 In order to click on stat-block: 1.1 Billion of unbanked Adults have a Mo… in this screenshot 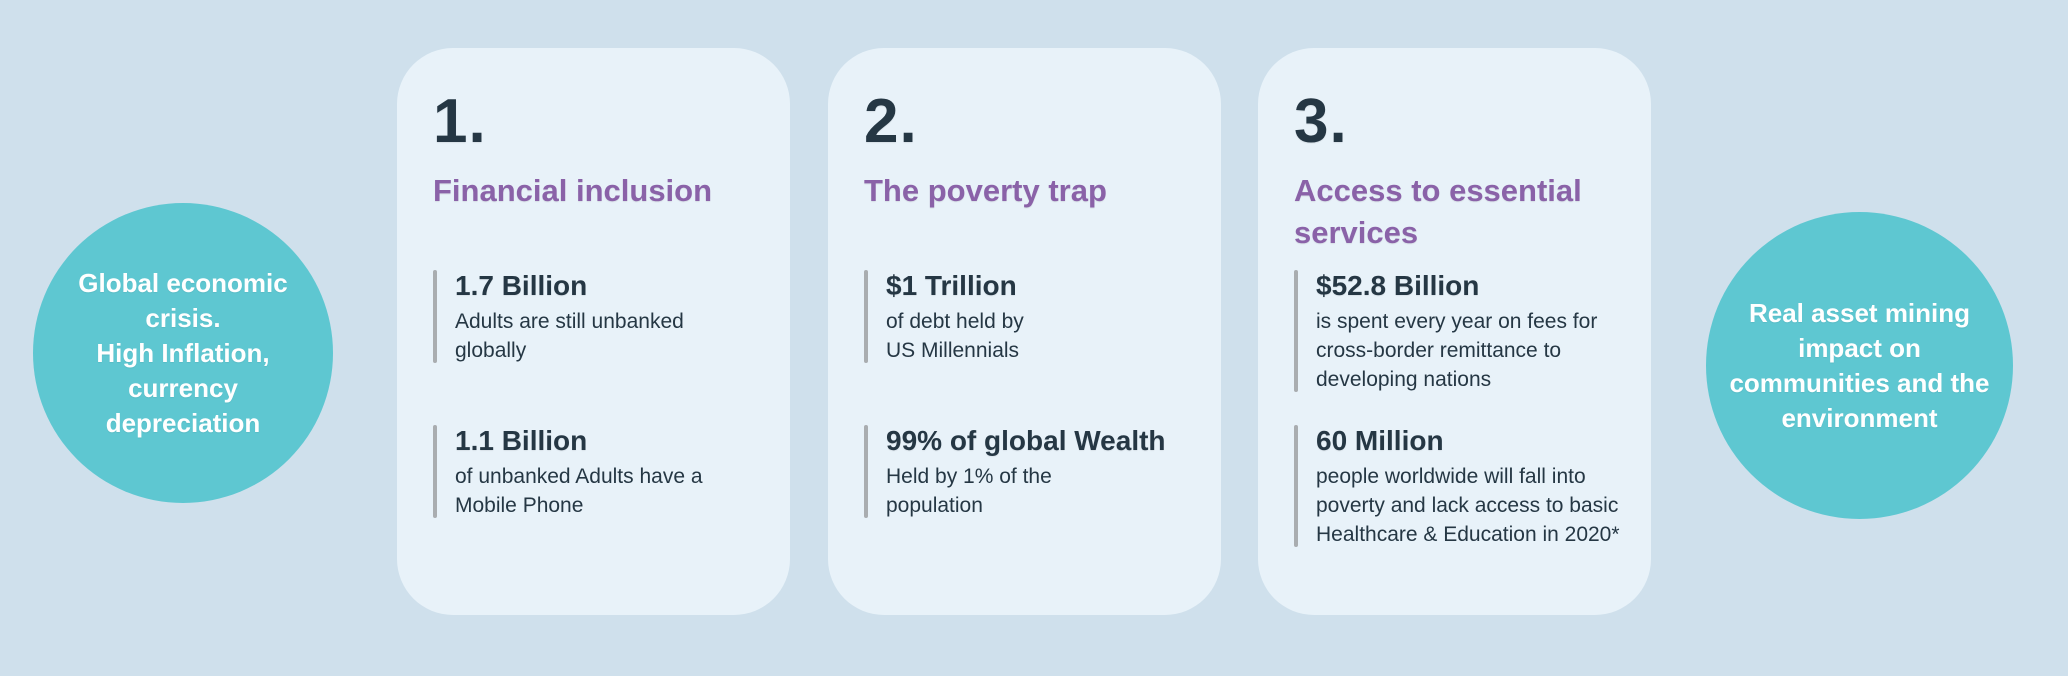, I will do `click(604, 471)`.